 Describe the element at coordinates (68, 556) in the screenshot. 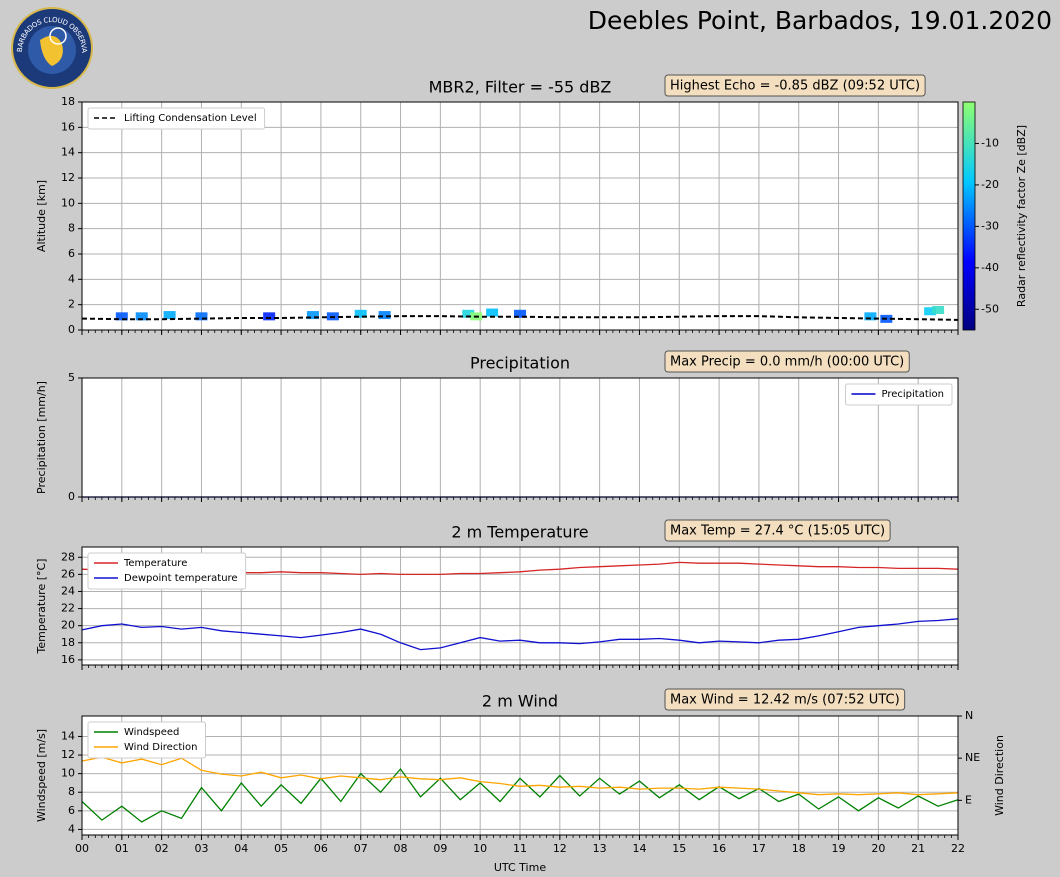

I see `y-tick-label: 28` at that location.